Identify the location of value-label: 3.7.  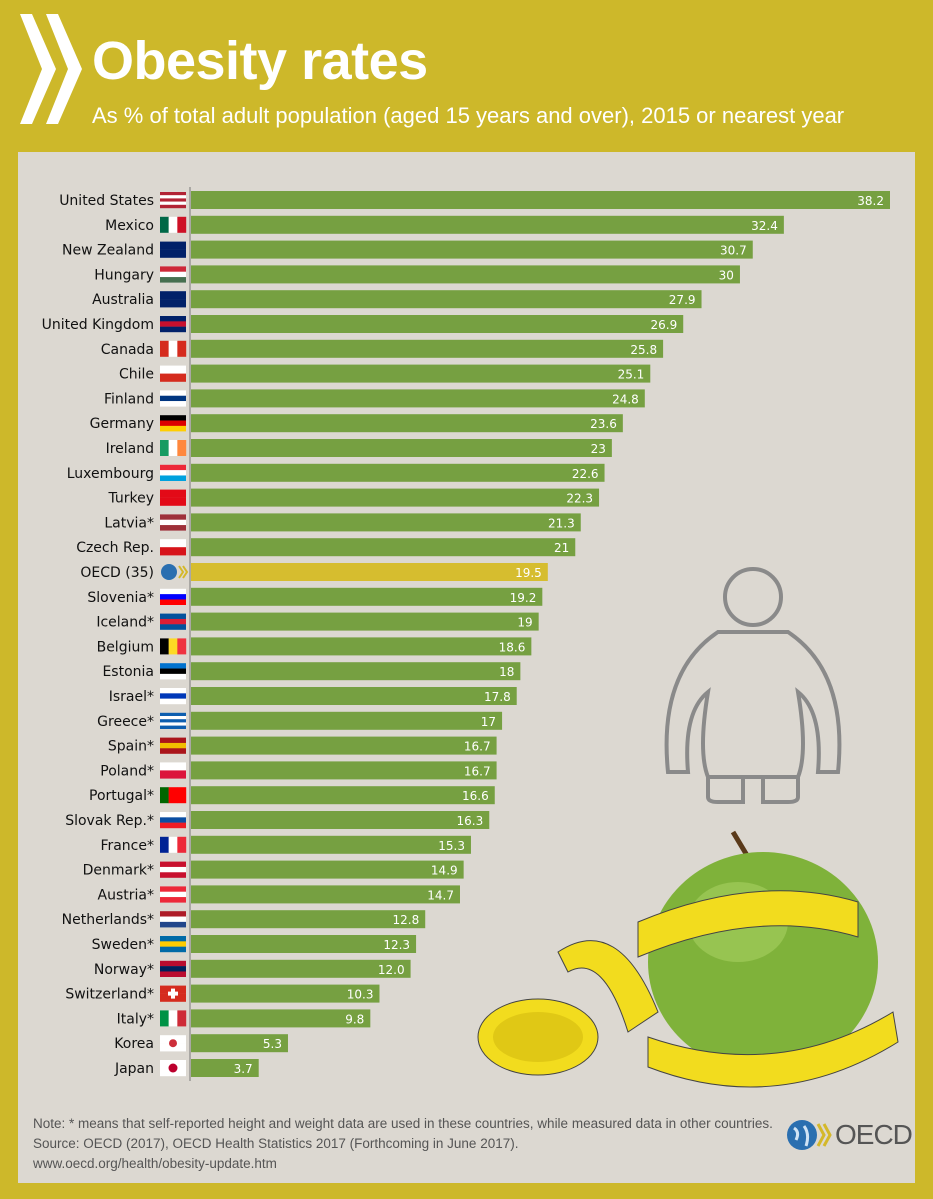
(243, 1069).